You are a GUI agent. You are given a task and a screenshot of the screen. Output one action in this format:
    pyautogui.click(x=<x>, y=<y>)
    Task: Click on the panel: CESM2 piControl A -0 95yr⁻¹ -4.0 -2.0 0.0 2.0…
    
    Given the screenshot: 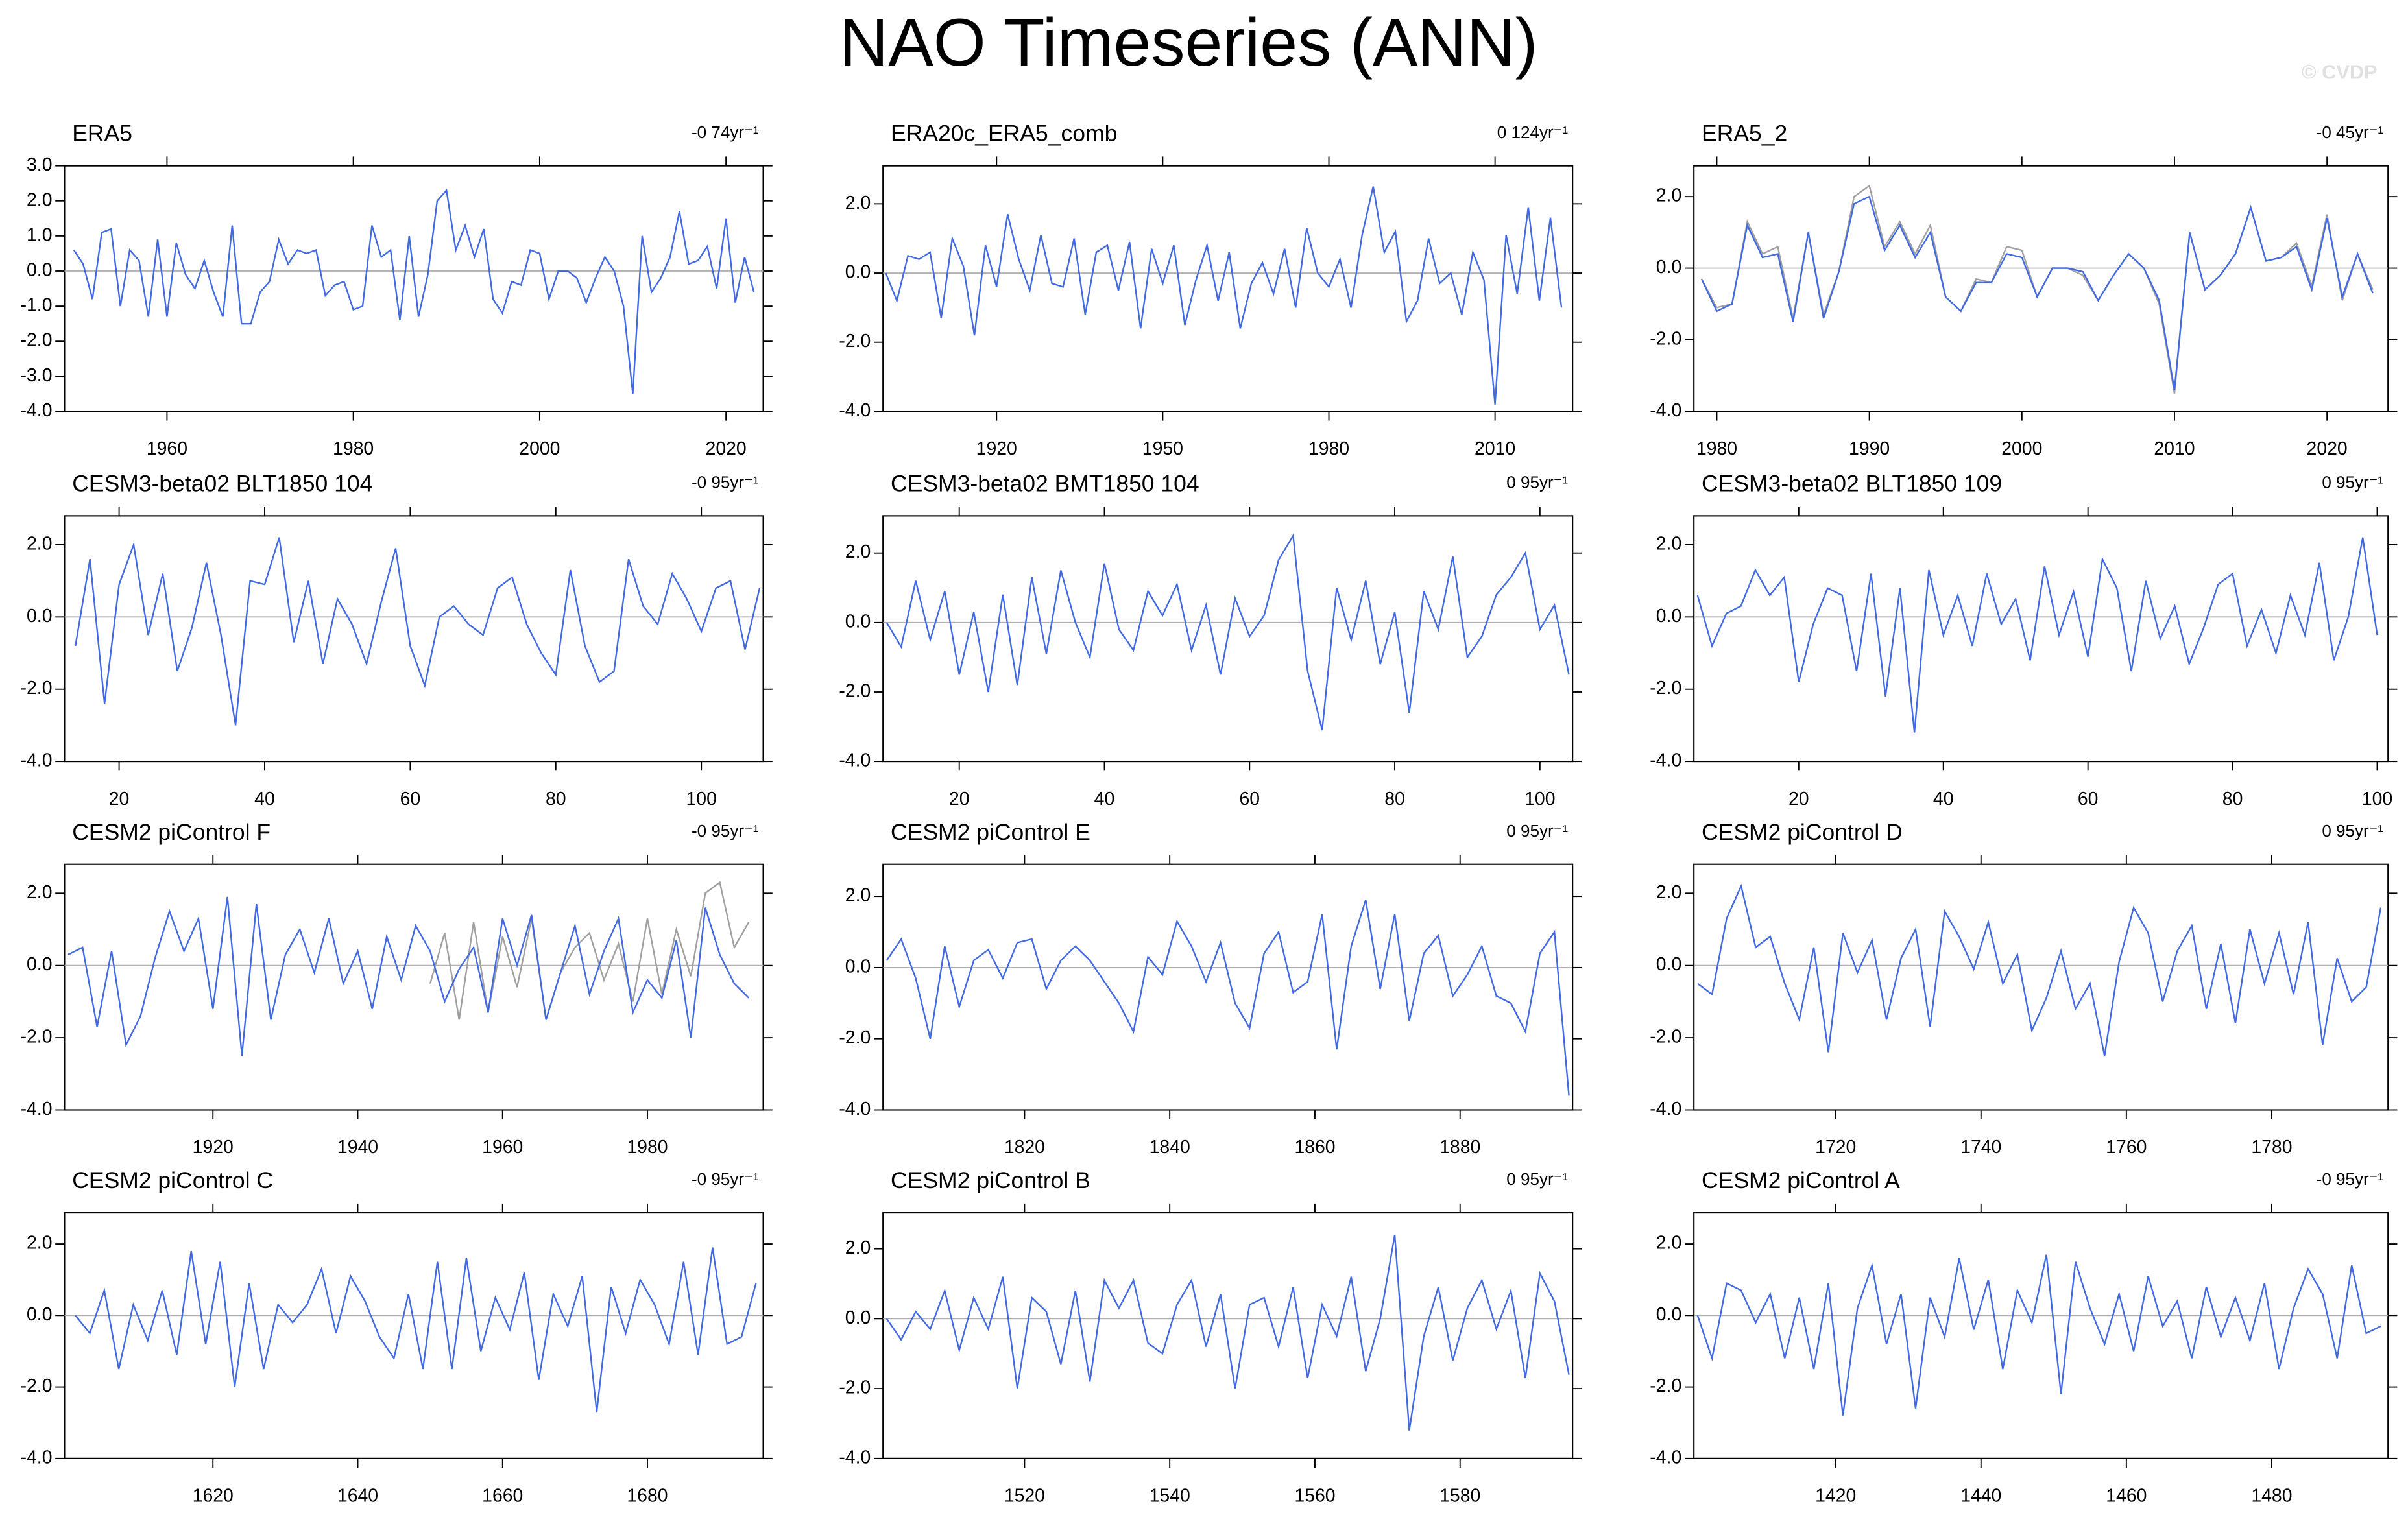 What is the action you would take?
    pyautogui.click(x=2024, y=1337)
    